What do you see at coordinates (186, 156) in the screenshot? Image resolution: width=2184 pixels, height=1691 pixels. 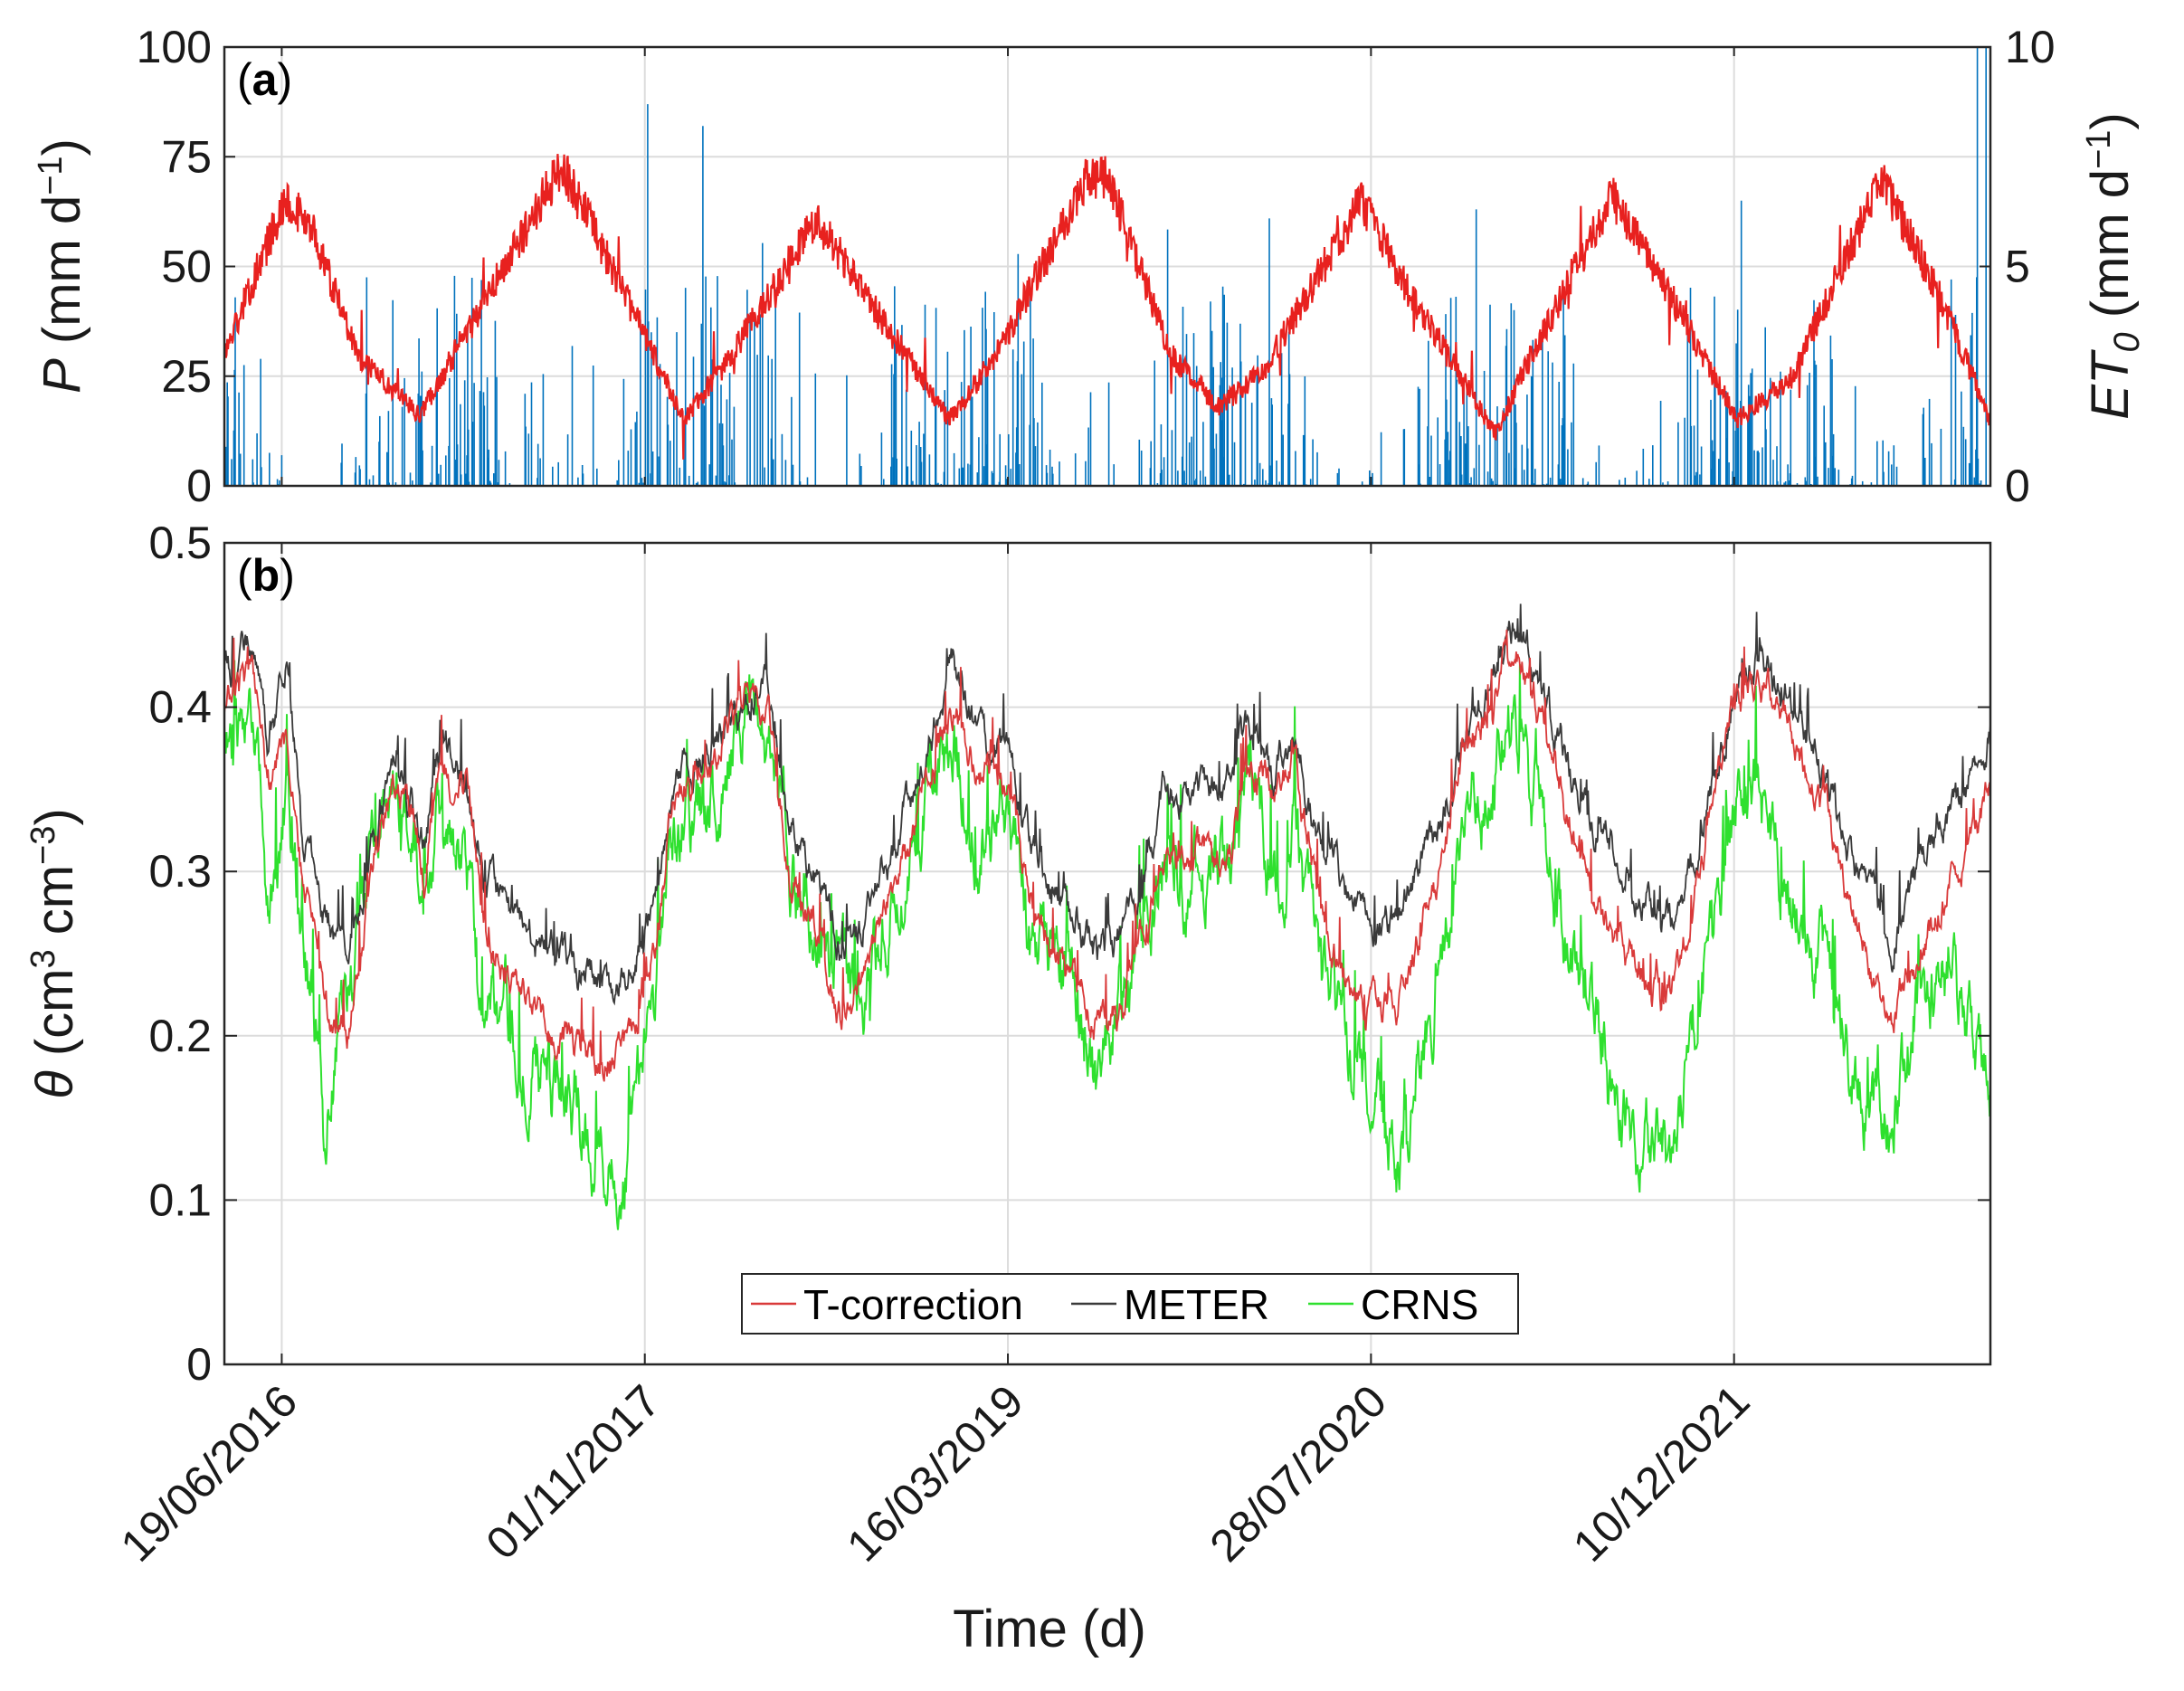 I see `panel-a-y-tick-label-left: 75` at bounding box center [186, 156].